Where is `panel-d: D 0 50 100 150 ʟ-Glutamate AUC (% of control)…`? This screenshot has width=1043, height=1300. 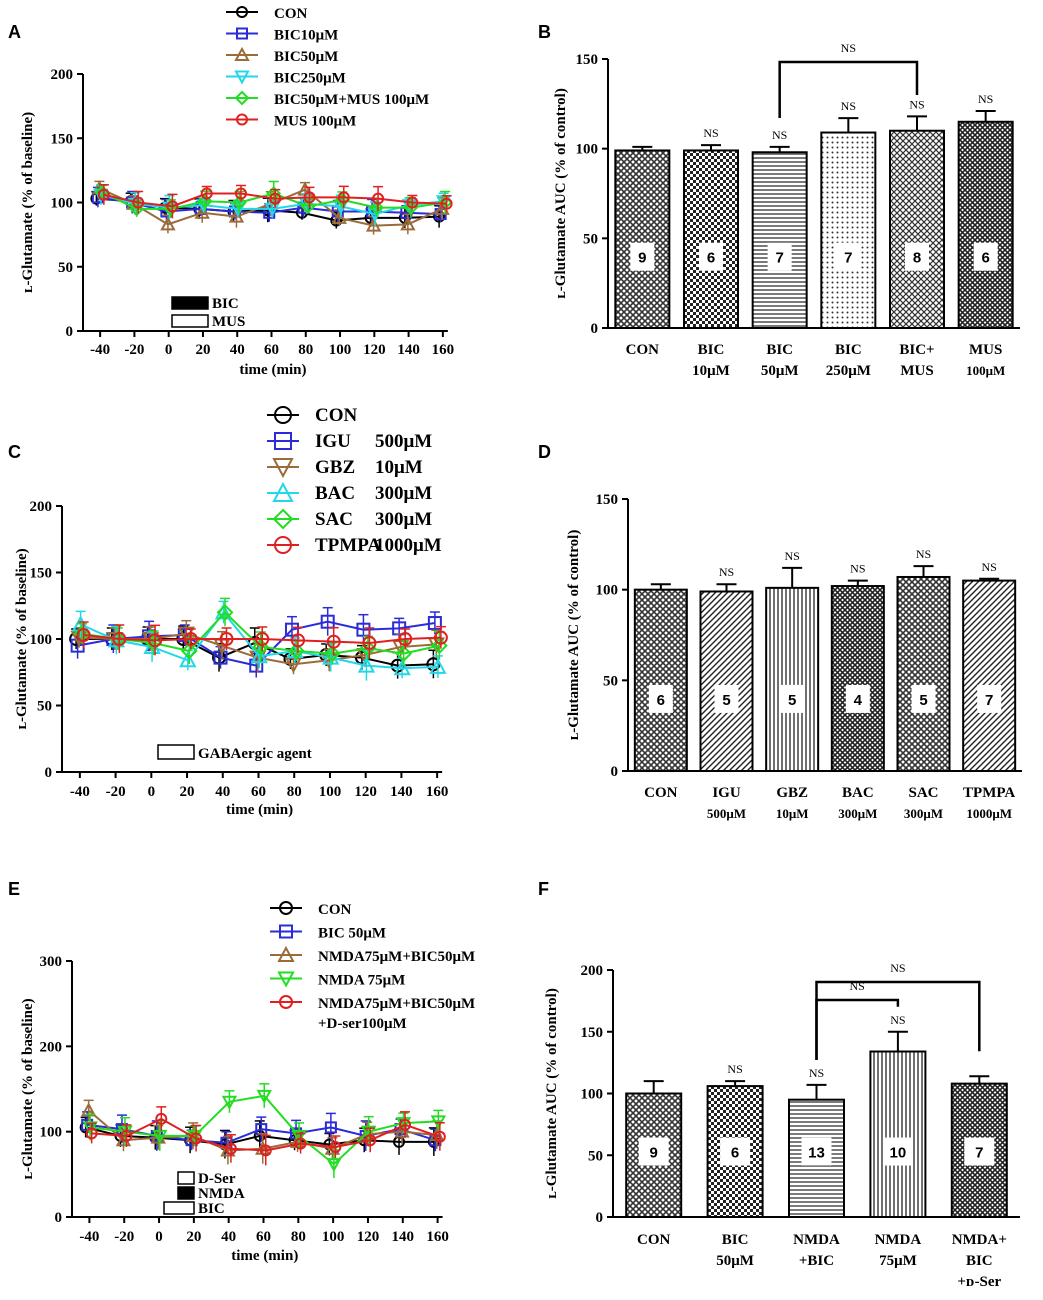
panel-d: D 0 50 100 150 ʟ-Glutamate AUC (% of control)… is located at coordinates (780, 631).